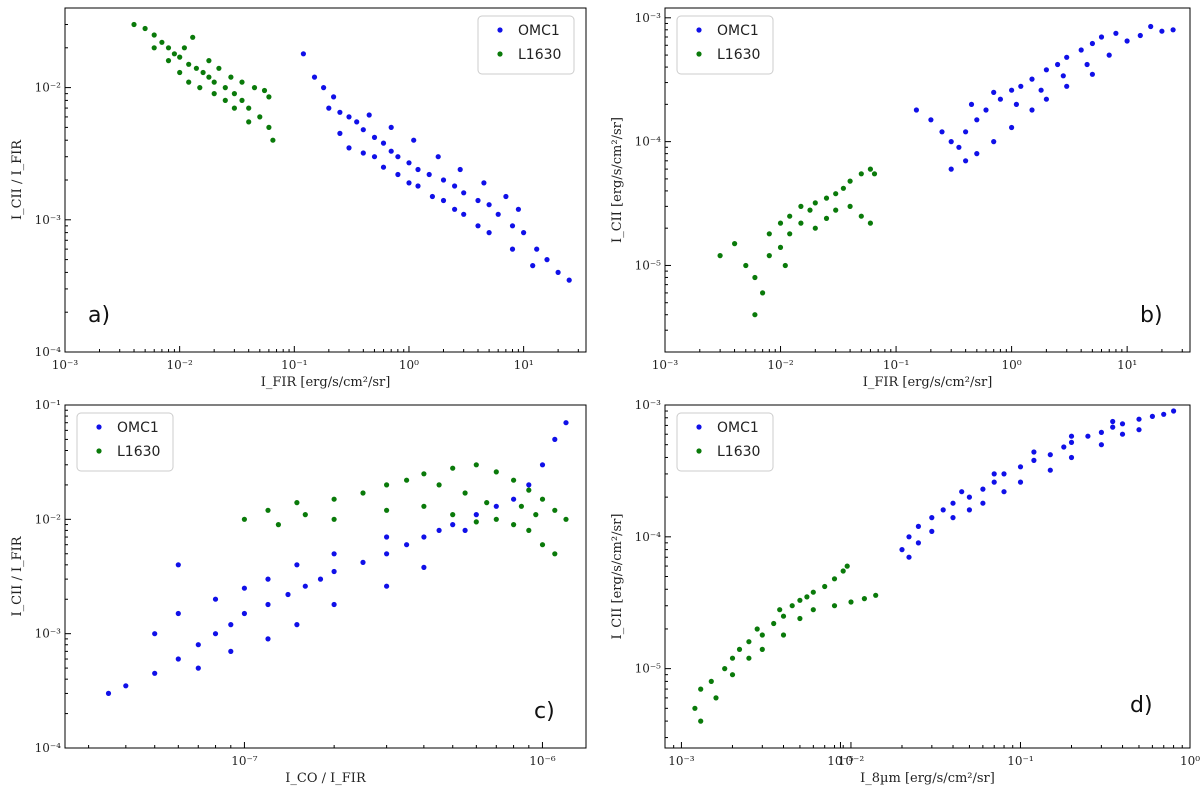  I want to click on x-tick-label: 10¹, so click(524, 365).